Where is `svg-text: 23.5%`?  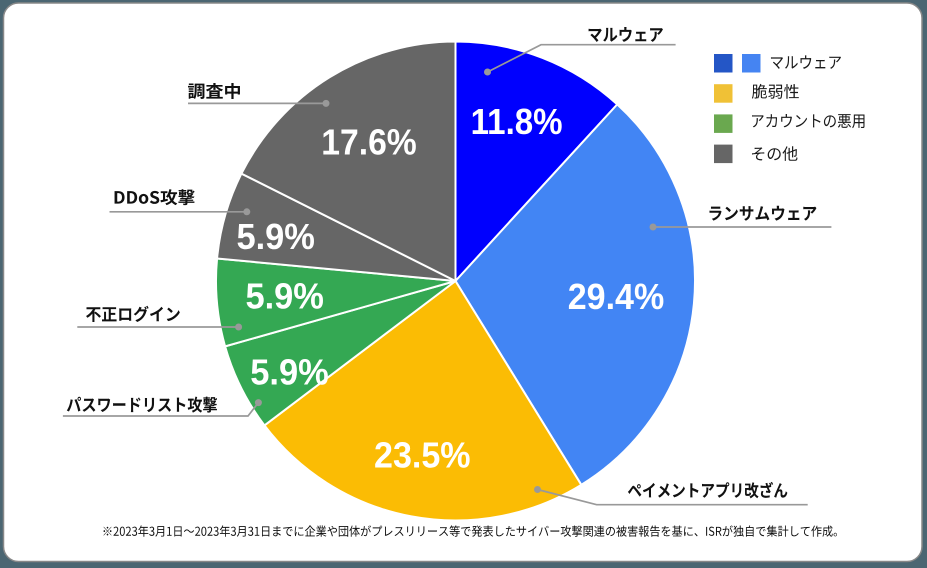 svg-text: 23.5% is located at coordinates (422, 455).